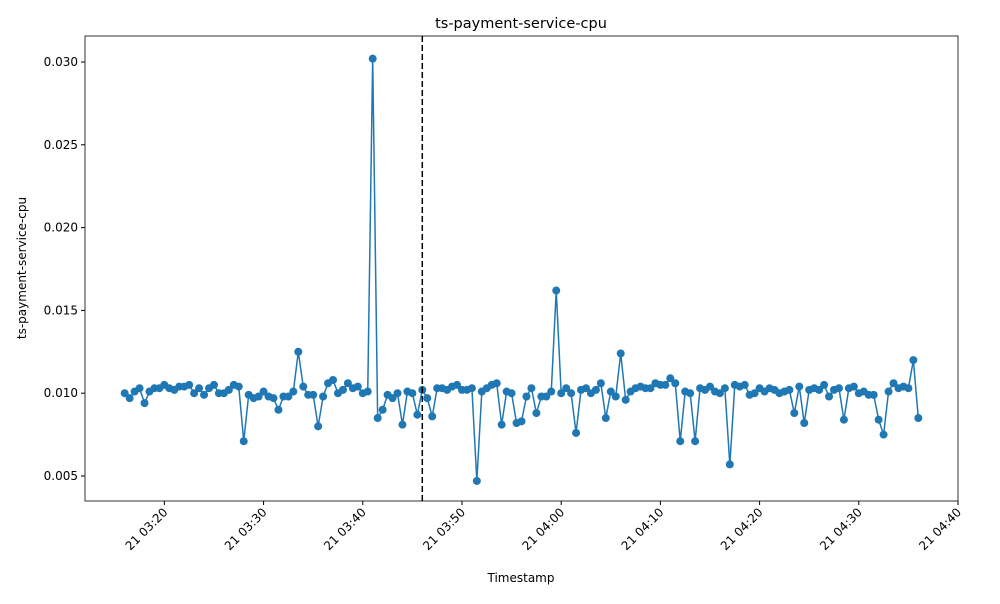 The image size is (1000, 604). I want to click on y-tick-label: 0.020, so click(61, 228).